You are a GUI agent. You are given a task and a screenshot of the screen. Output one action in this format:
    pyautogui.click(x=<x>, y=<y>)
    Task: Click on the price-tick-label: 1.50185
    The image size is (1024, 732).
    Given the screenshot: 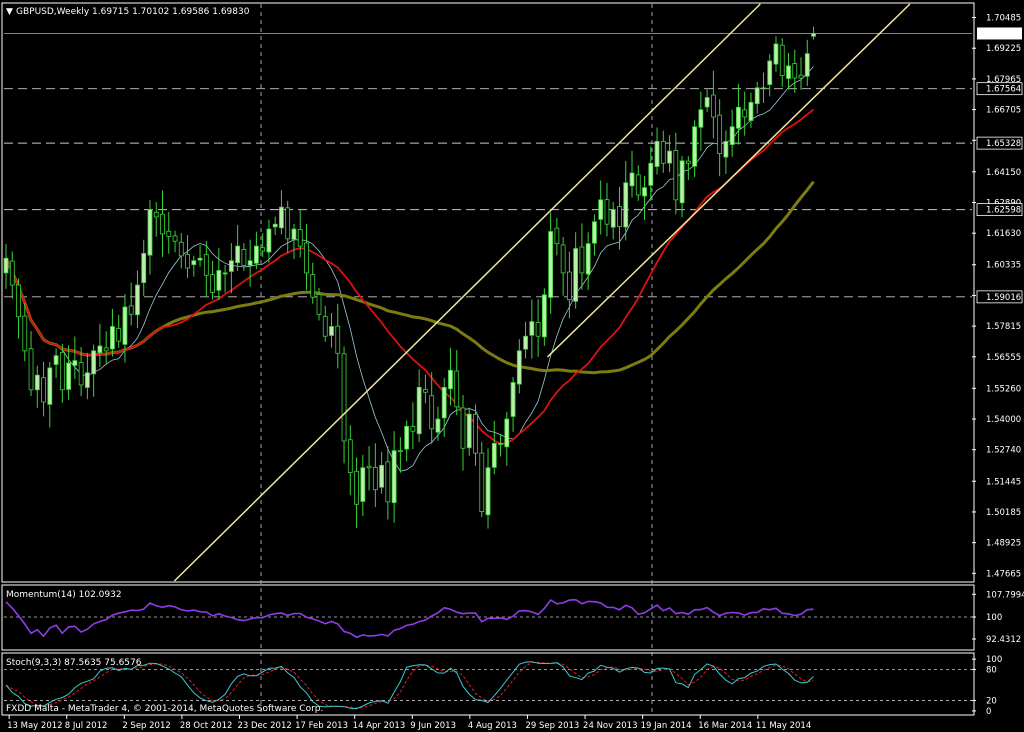 What is the action you would take?
    pyautogui.click(x=1003, y=513)
    